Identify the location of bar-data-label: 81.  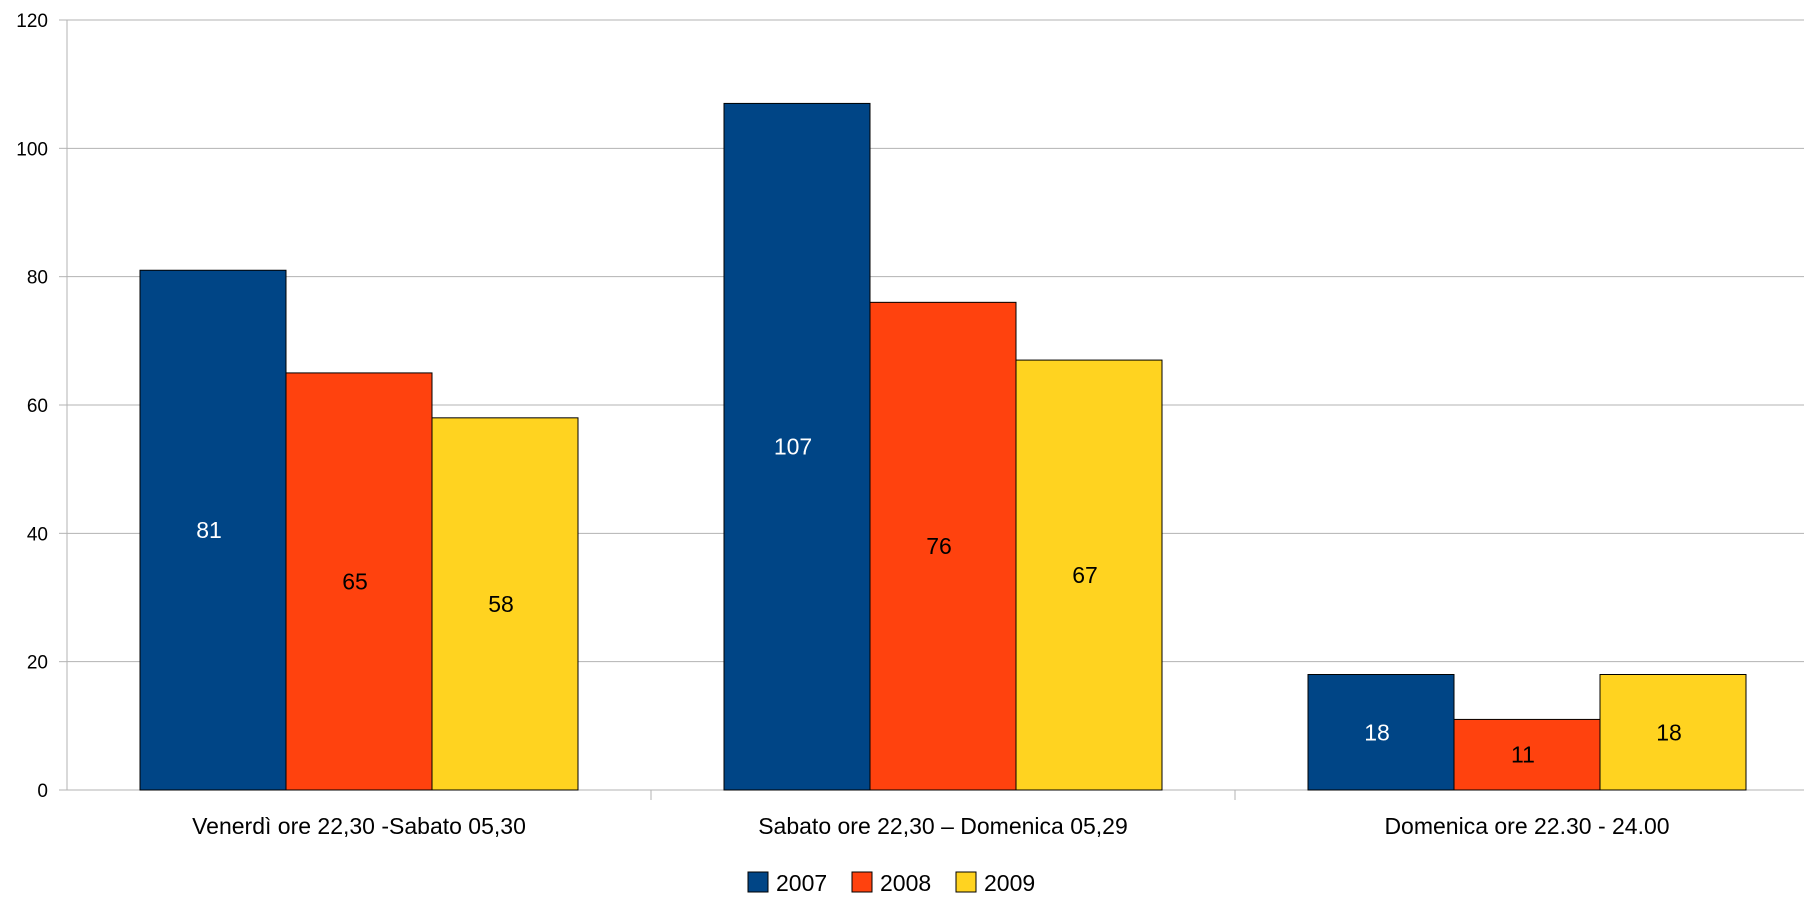
(209, 530).